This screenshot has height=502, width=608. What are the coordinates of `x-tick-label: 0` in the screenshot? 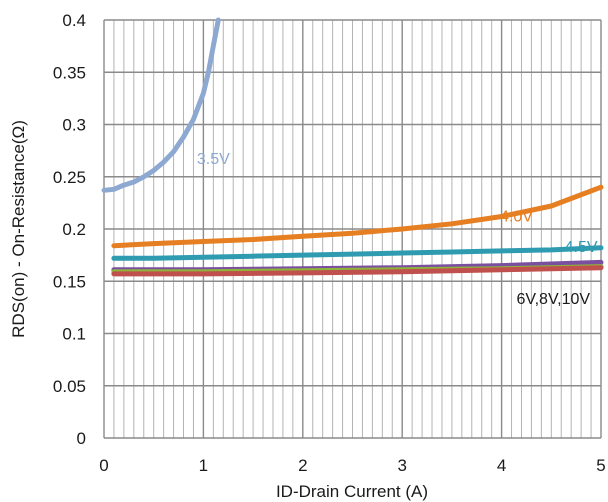 It's located at (103, 465).